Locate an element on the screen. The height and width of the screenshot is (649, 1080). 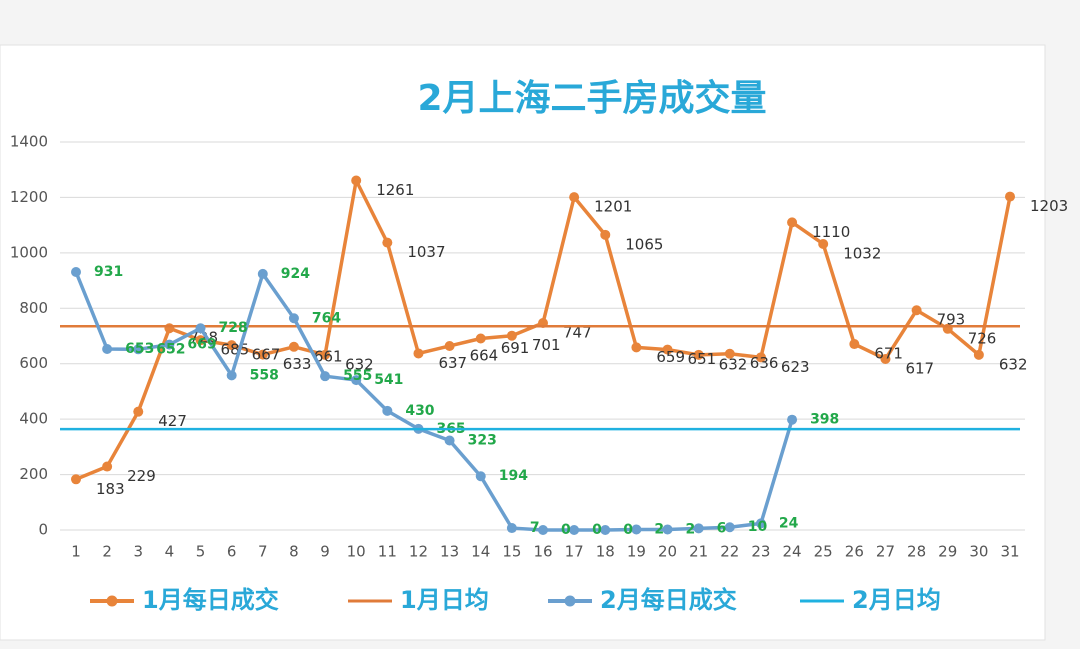
data-label: 661 is located at coordinates (328, 356).